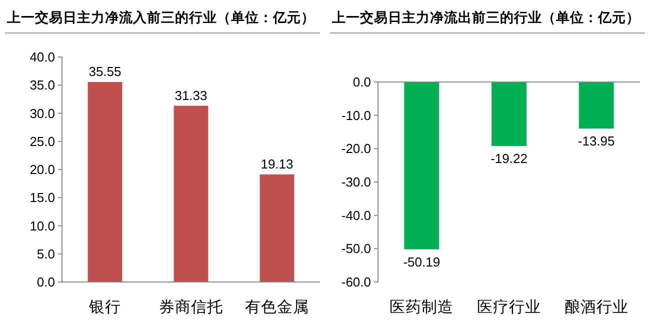 Image resolution: width=651 pixels, height=336 pixels. Describe the element at coordinates (42, 226) in the screenshot. I see `y-tick-label: 10.0` at that location.